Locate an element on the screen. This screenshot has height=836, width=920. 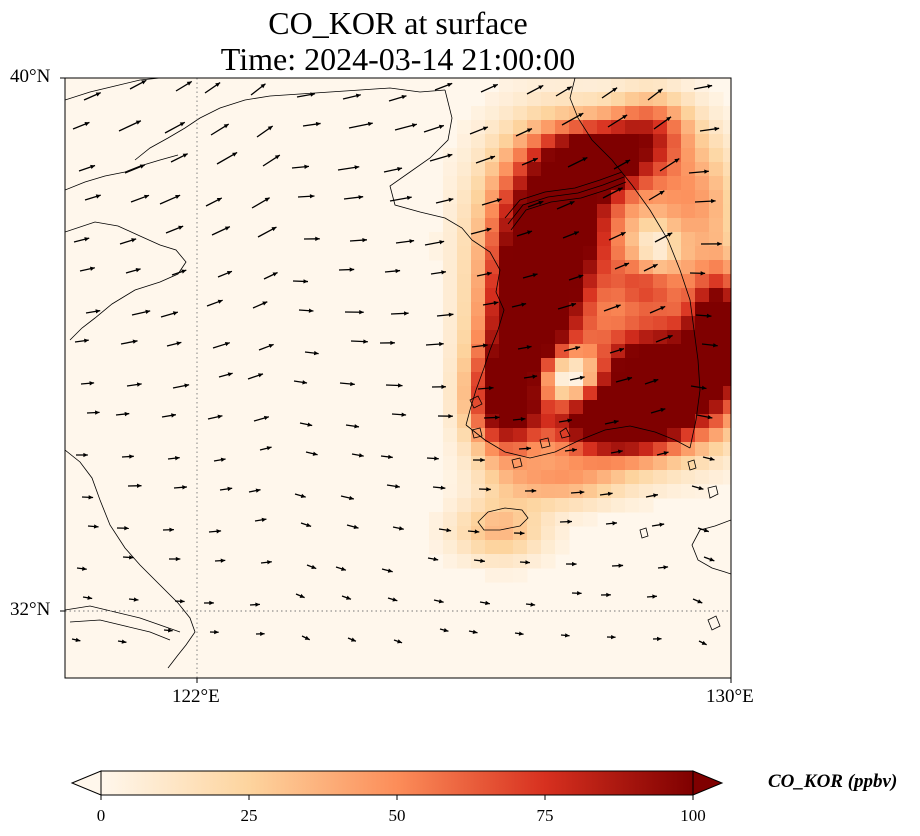
lat-tick-label-40: 40°N is located at coordinates (30, 76).